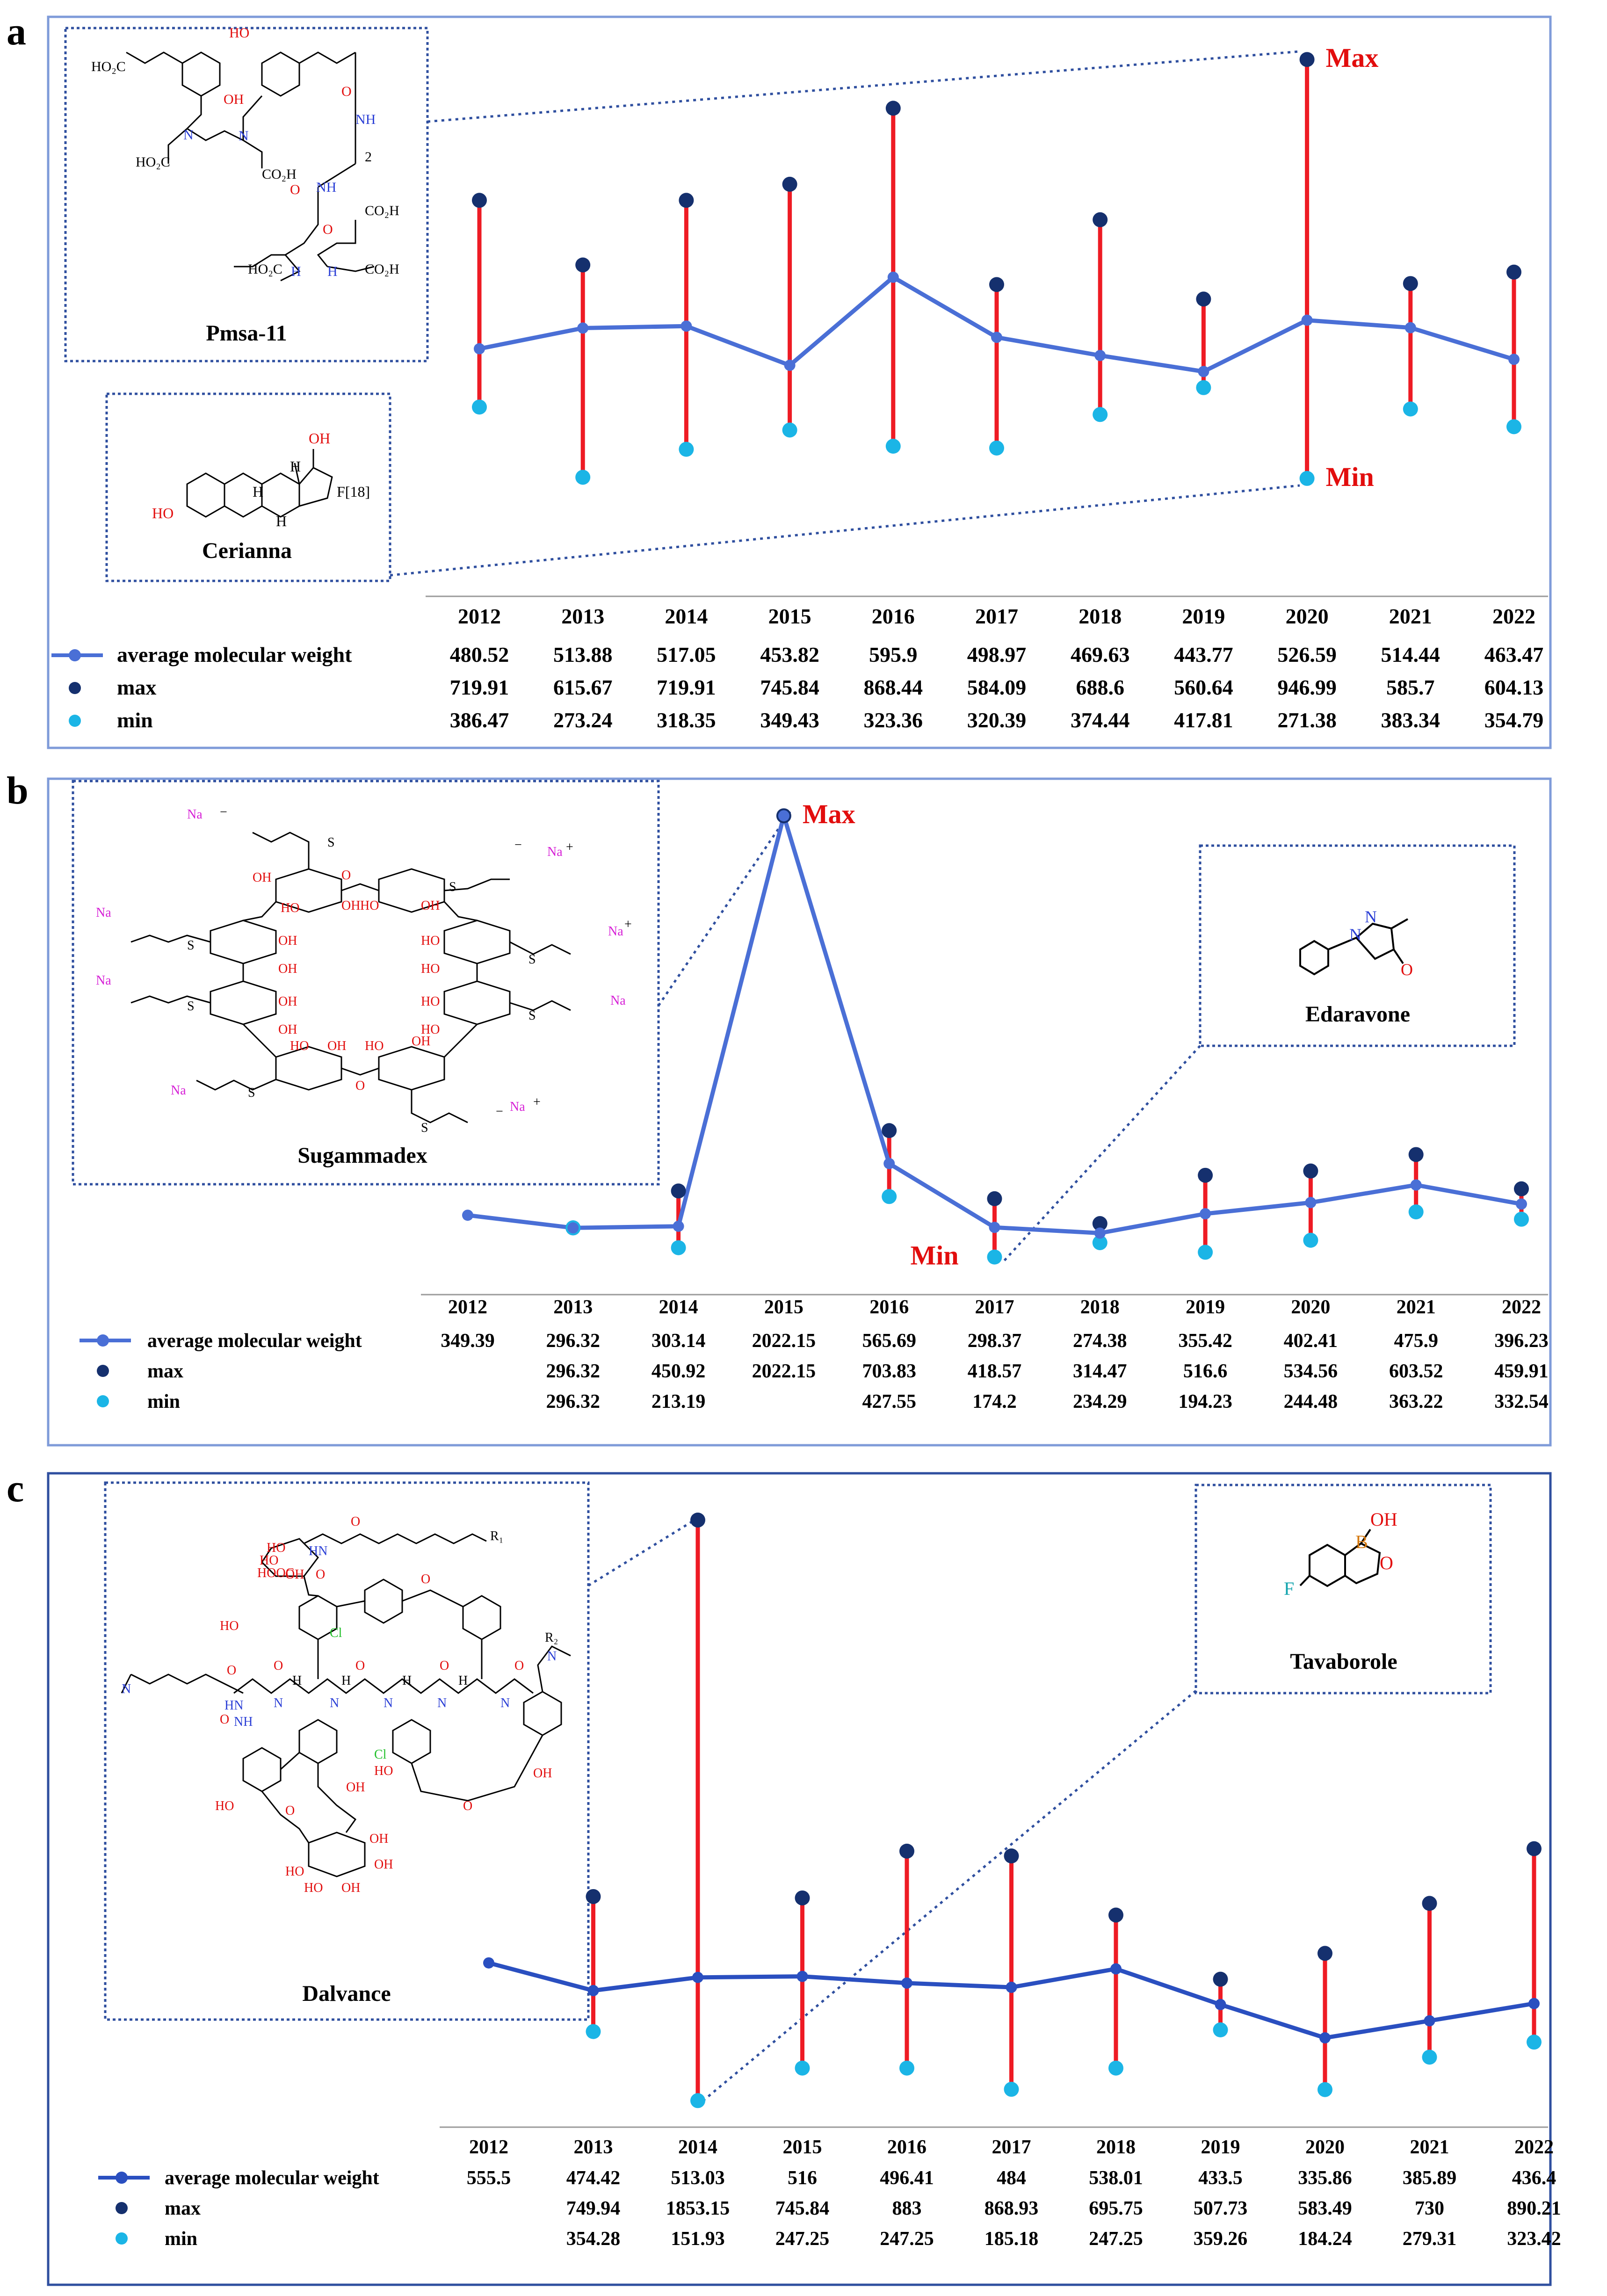 This screenshot has height=2296, width=1607. Describe the element at coordinates (997, 687) in the screenshot. I see `table-cell-max-2017: 584.09` at that location.